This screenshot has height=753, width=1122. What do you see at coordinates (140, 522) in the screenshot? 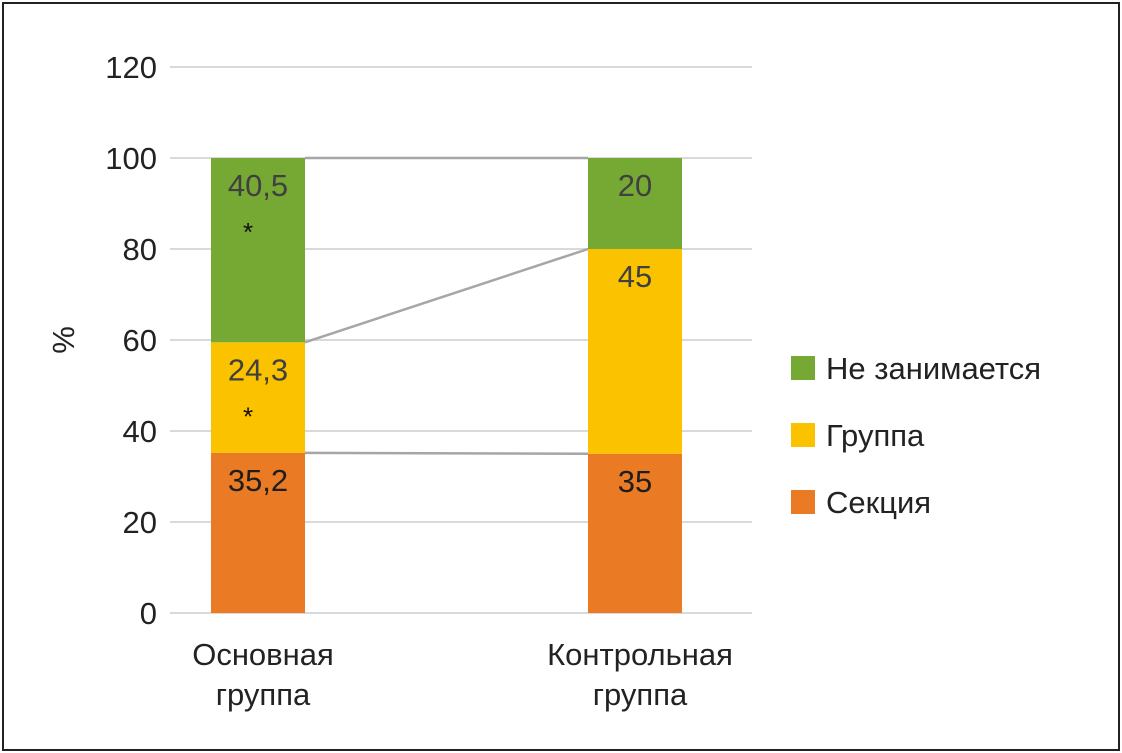
I see `y-tick-label: 20` at bounding box center [140, 522].